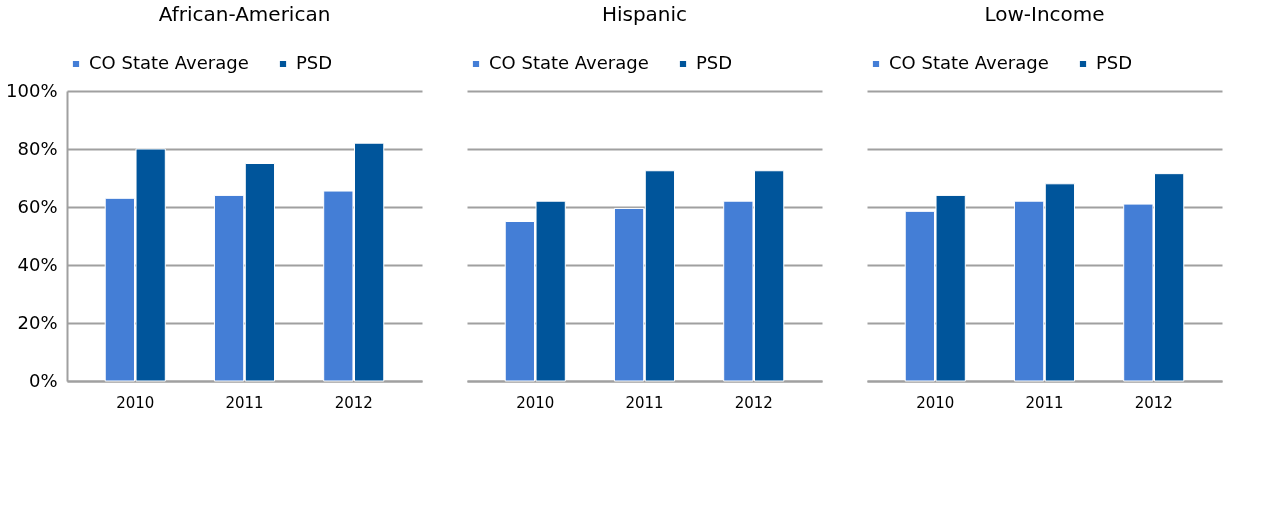  I want to click on y-tick-label: 100%, so click(32, 90).